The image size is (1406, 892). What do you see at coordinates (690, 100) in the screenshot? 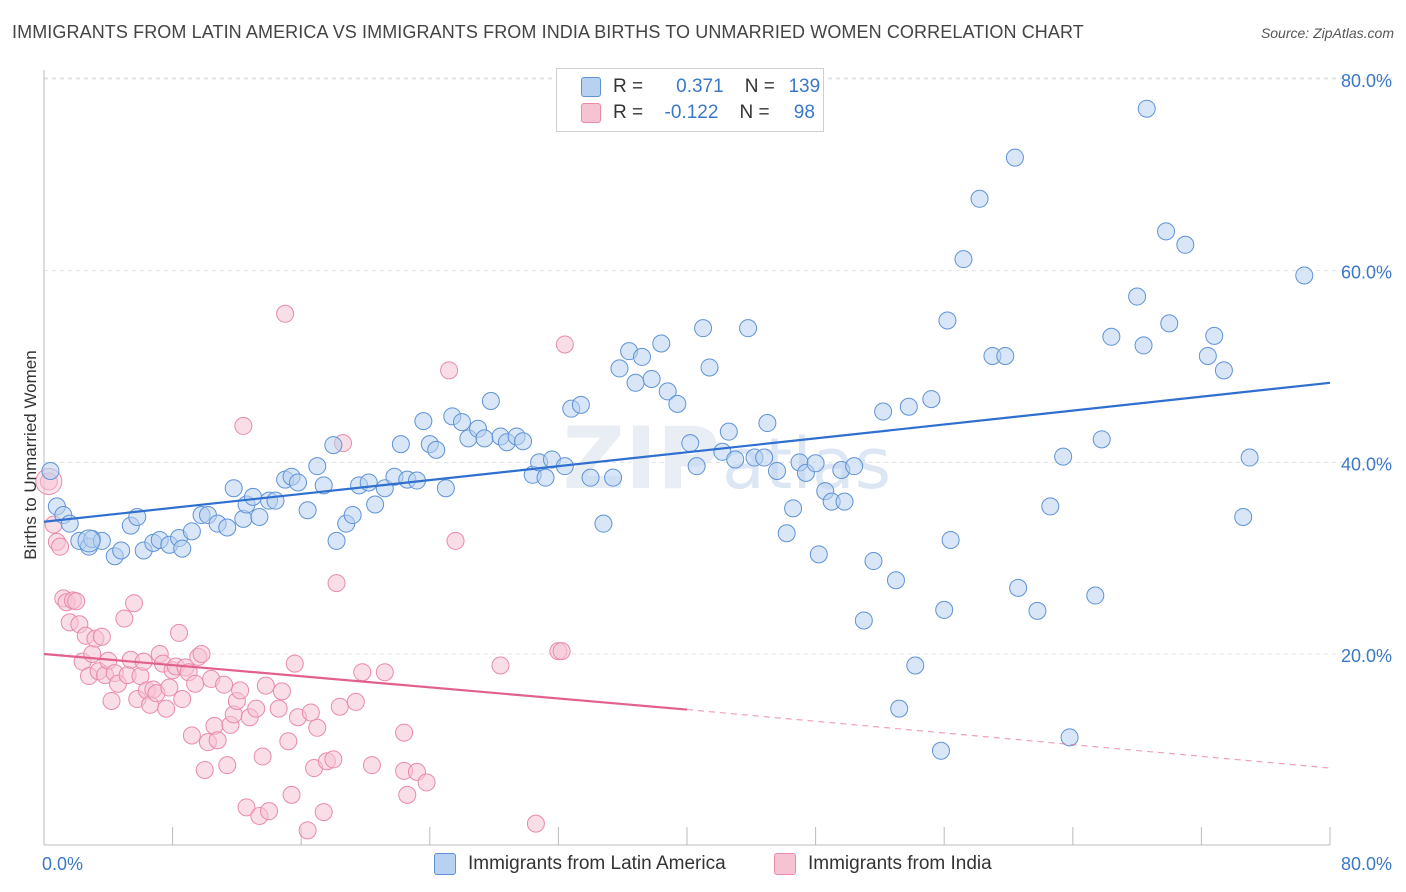
I see `stats-legend: R = 0.371 N = 139 R = -0.122 N = 98` at bounding box center [690, 100].